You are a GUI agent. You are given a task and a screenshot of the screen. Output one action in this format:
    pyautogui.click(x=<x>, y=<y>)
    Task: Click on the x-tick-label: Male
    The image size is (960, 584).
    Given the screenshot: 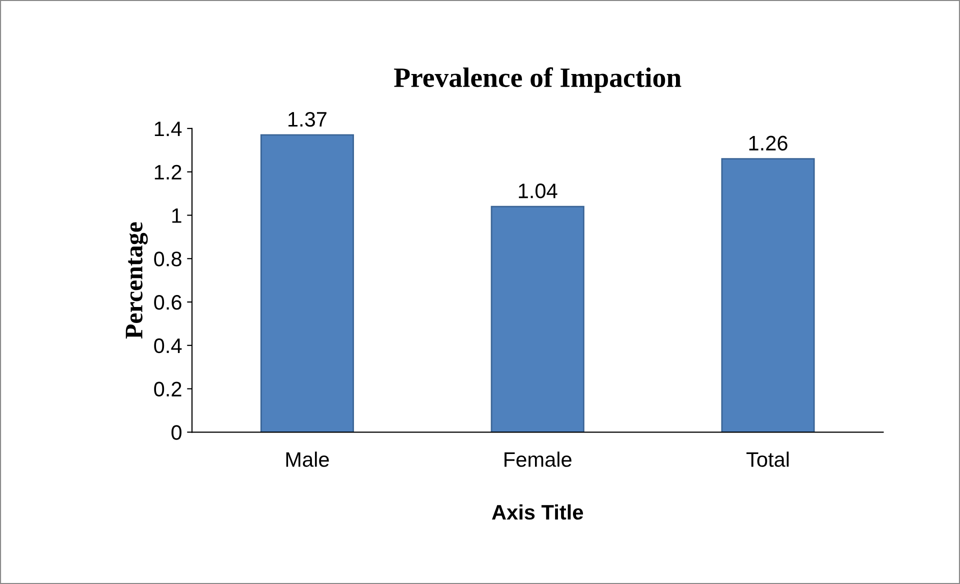 What is the action you would take?
    pyautogui.click(x=307, y=459)
    